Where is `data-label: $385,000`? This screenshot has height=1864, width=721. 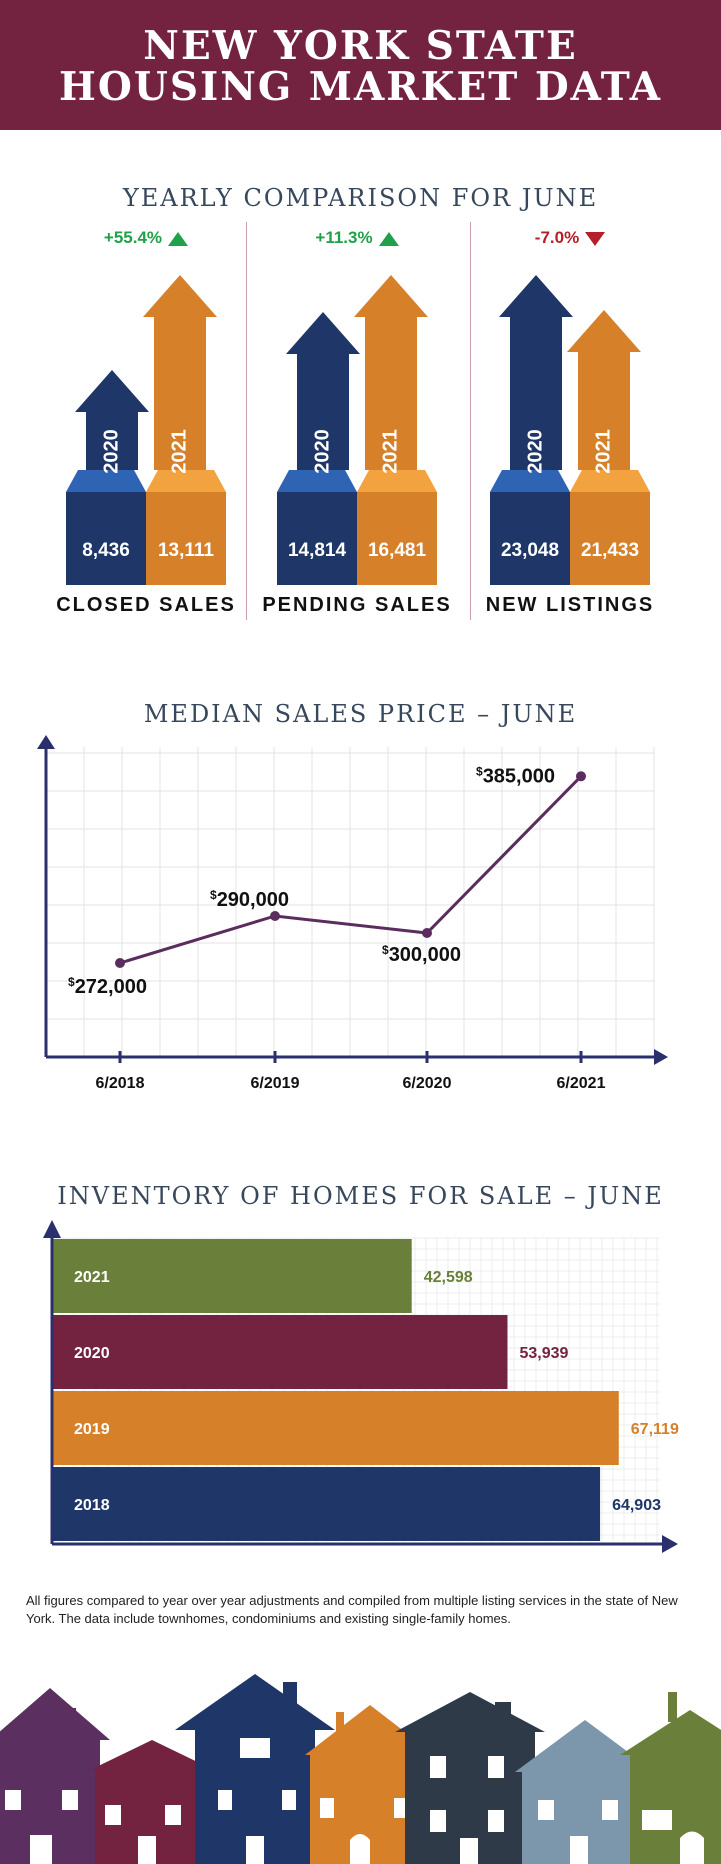
data-label: $385,000 is located at coordinates (515, 775).